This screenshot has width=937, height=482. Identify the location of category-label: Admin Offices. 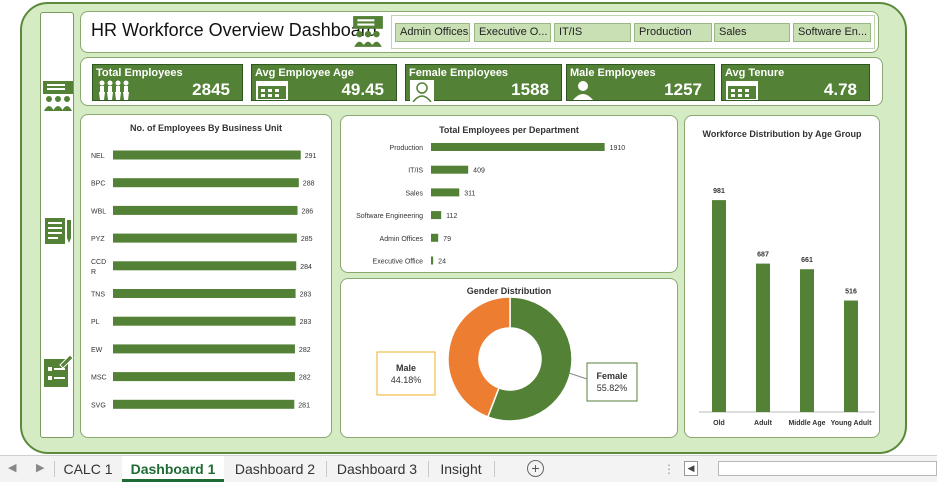
(402, 239).